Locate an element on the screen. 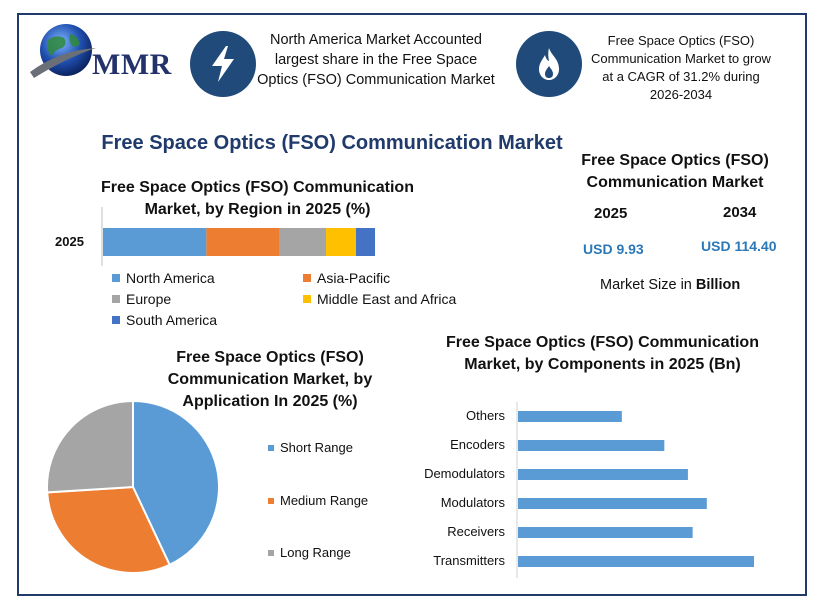 The image size is (823, 607). logo-text: MMR is located at coordinates (132, 64).